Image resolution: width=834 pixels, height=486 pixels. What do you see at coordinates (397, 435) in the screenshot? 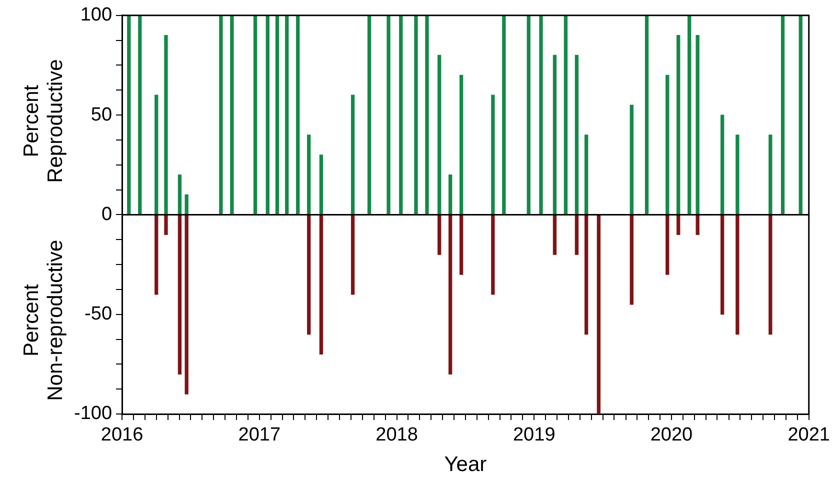
I see `x-tick-label: 2018` at bounding box center [397, 435].